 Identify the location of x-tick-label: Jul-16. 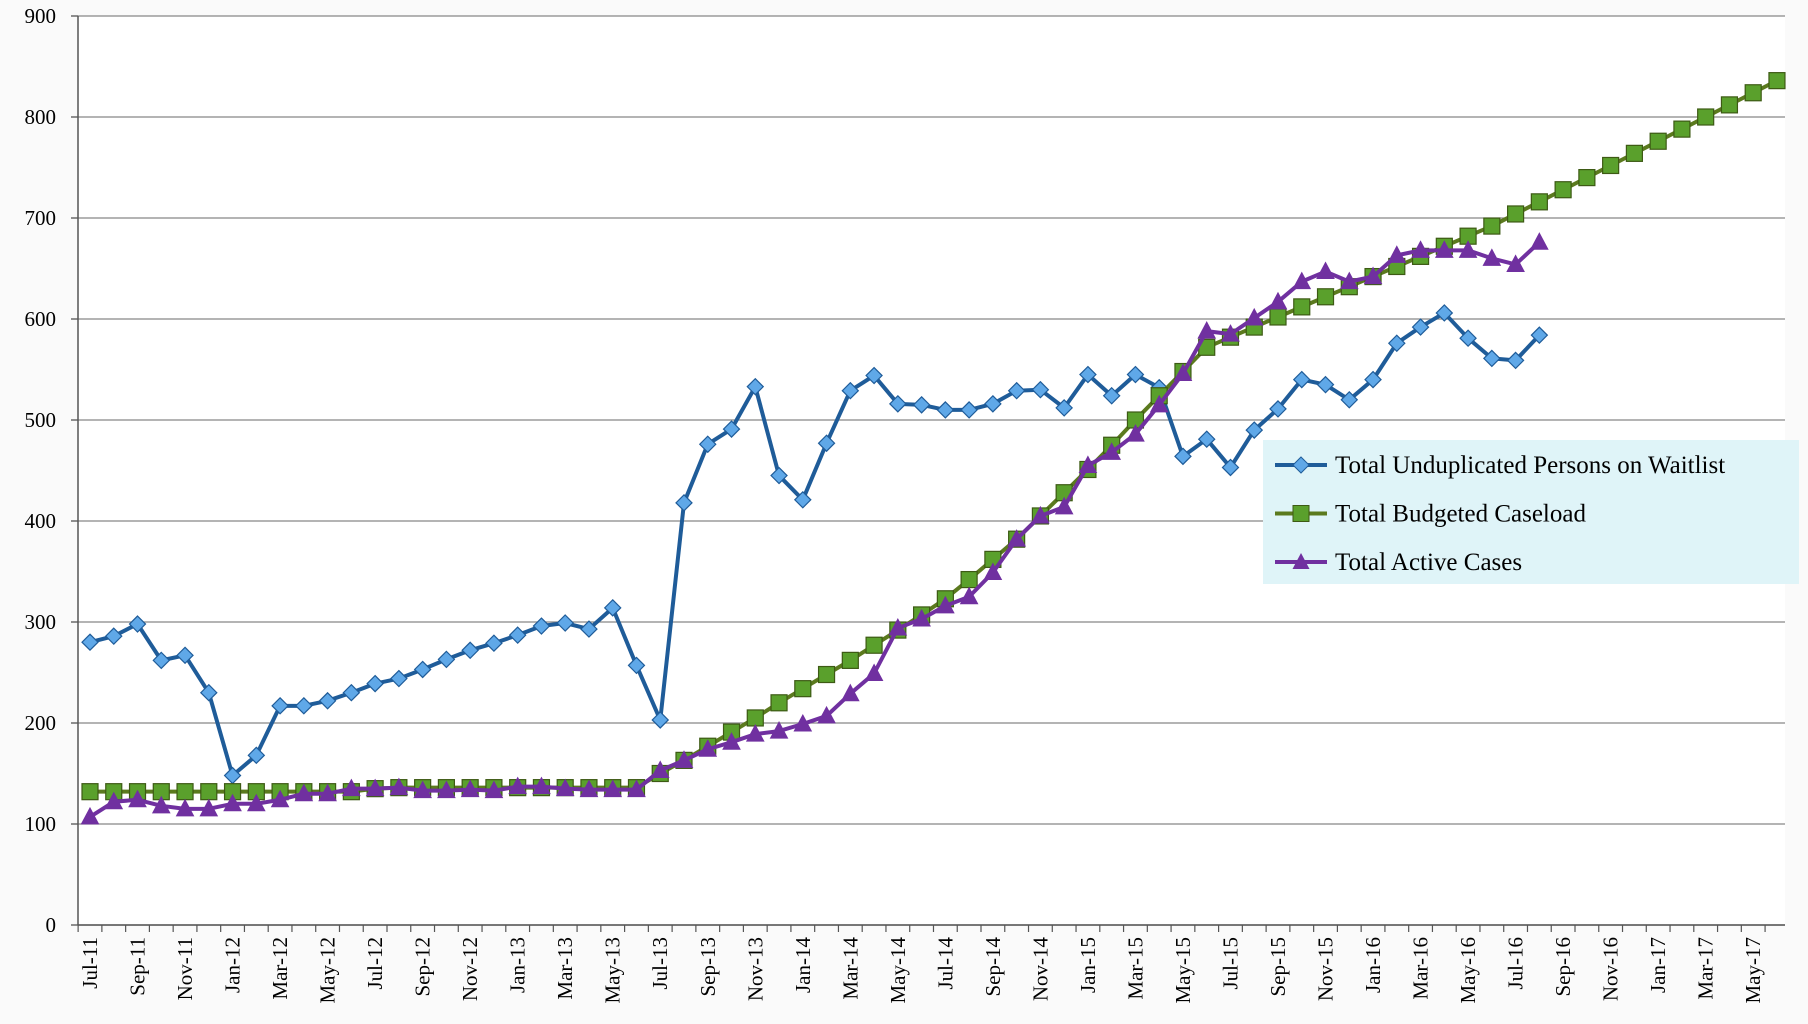
(1516, 963).